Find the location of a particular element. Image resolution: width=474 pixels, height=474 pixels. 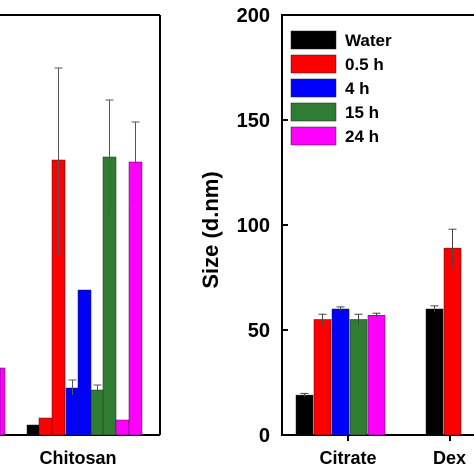

left-category-label: Chitosan is located at coordinates (77, 458).